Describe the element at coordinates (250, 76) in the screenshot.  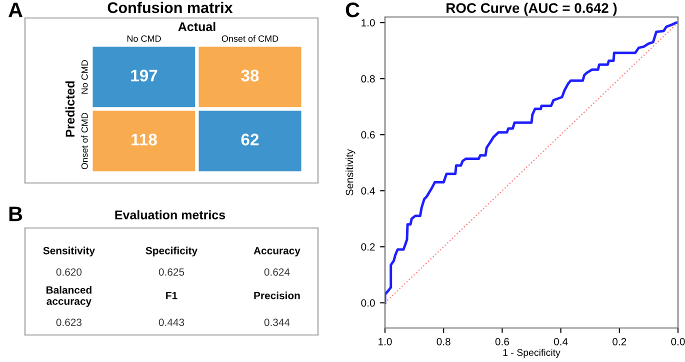
I see `data-label: 38` at that location.